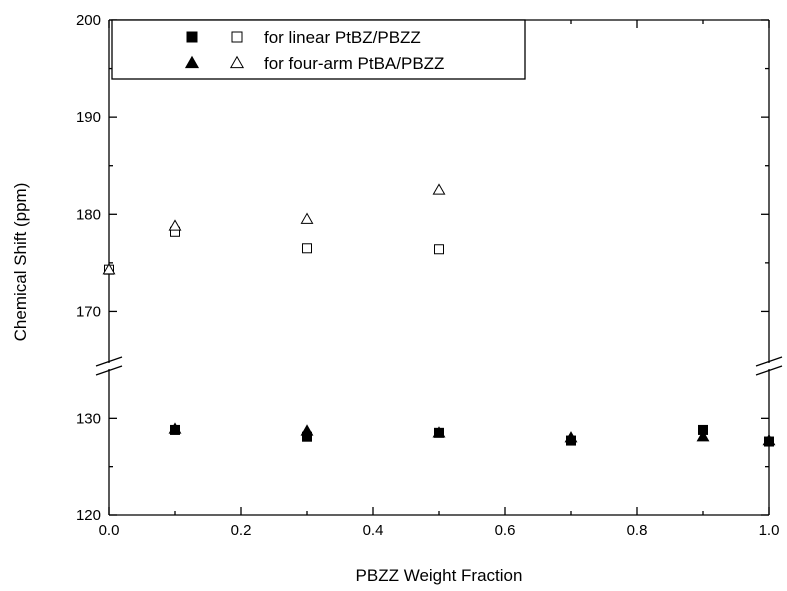 The width and height of the screenshot is (787, 591). Describe the element at coordinates (88, 117) in the screenshot. I see `y-tick-label: 190` at that location.